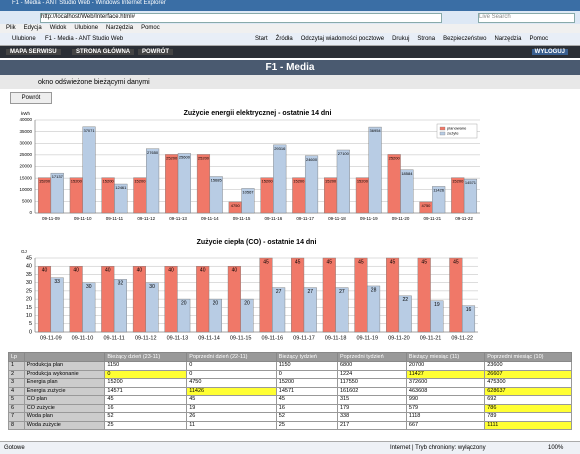 This screenshot has width=580, height=454. Describe the element at coordinates (16, 357) in the screenshot. I see `column-header: Lp` at that location.